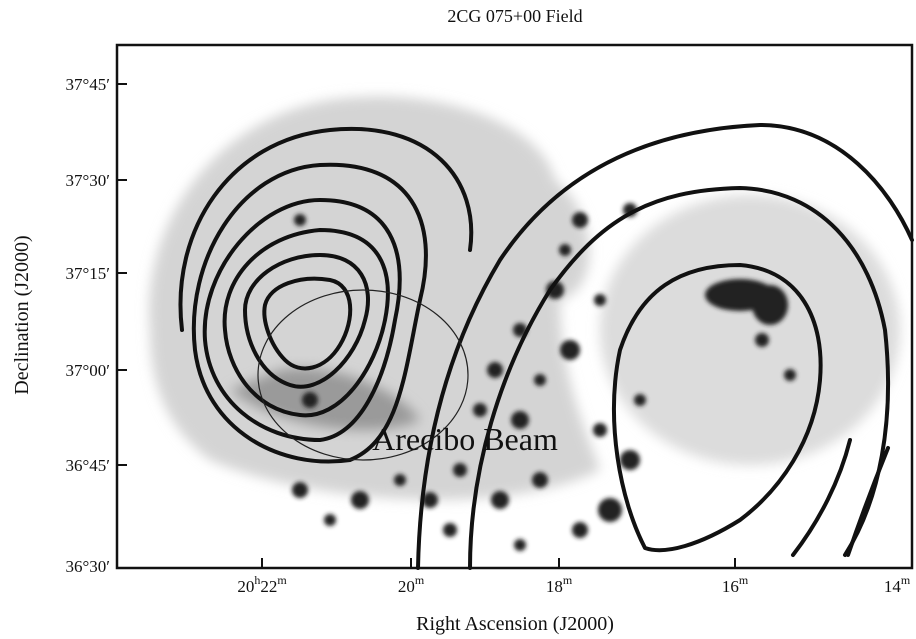 This screenshot has height=639, width=916. Describe the element at coordinates (574, 577) in the screenshot. I see `x-ticks: 20h22m 20m 18m 16m 14m` at that location.